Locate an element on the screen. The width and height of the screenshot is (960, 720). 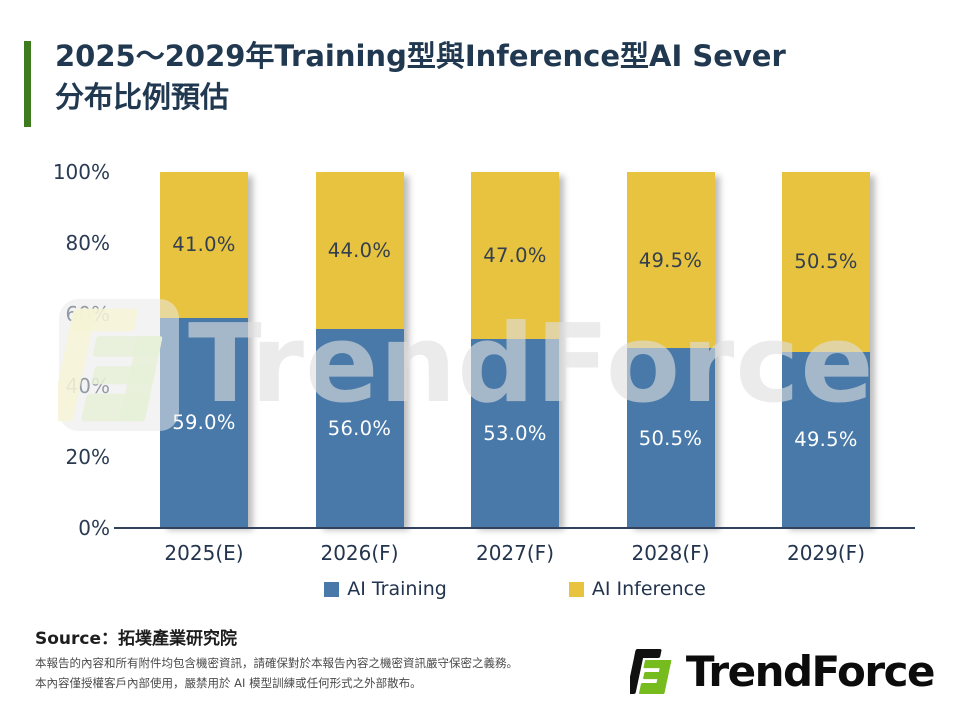
segment-ai-inference: 50.5% is located at coordinates (826, 262).